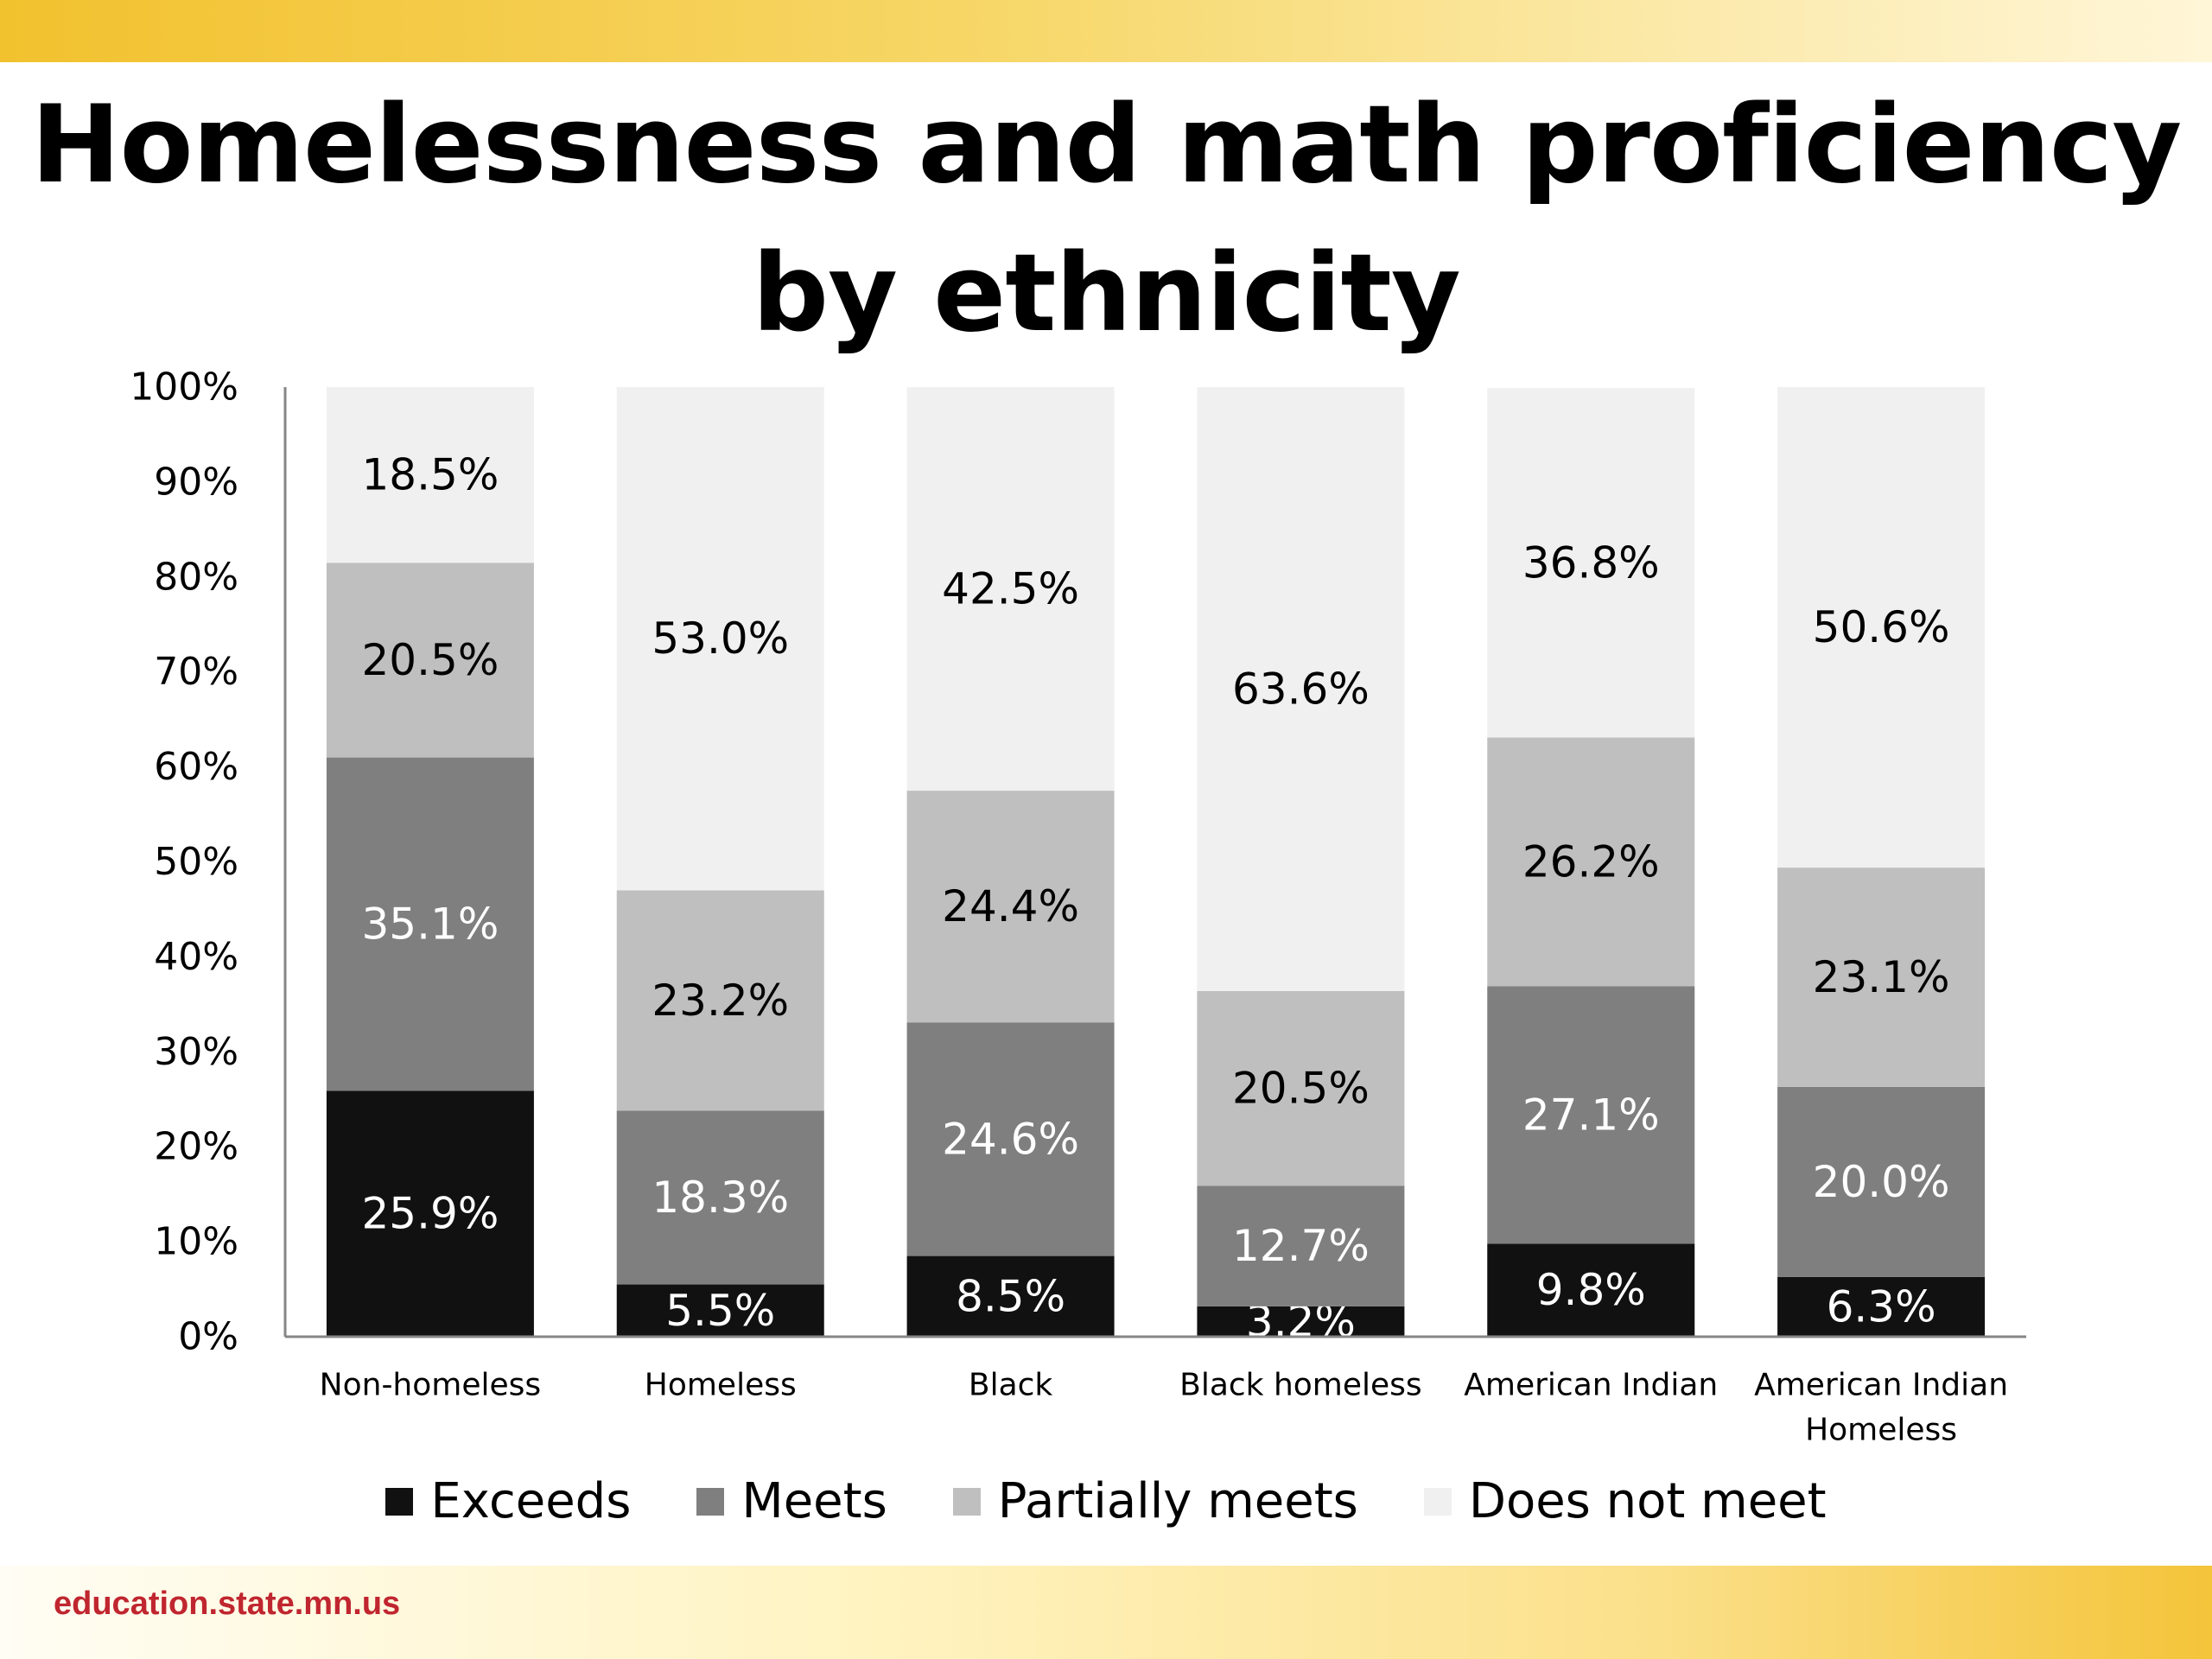 The width and height of the screenshot is (2212, 1659). What do you see at coordinates (1106, 31) in the screenshot?
I see `top-accent-band` at bounding box center [1106, 31].